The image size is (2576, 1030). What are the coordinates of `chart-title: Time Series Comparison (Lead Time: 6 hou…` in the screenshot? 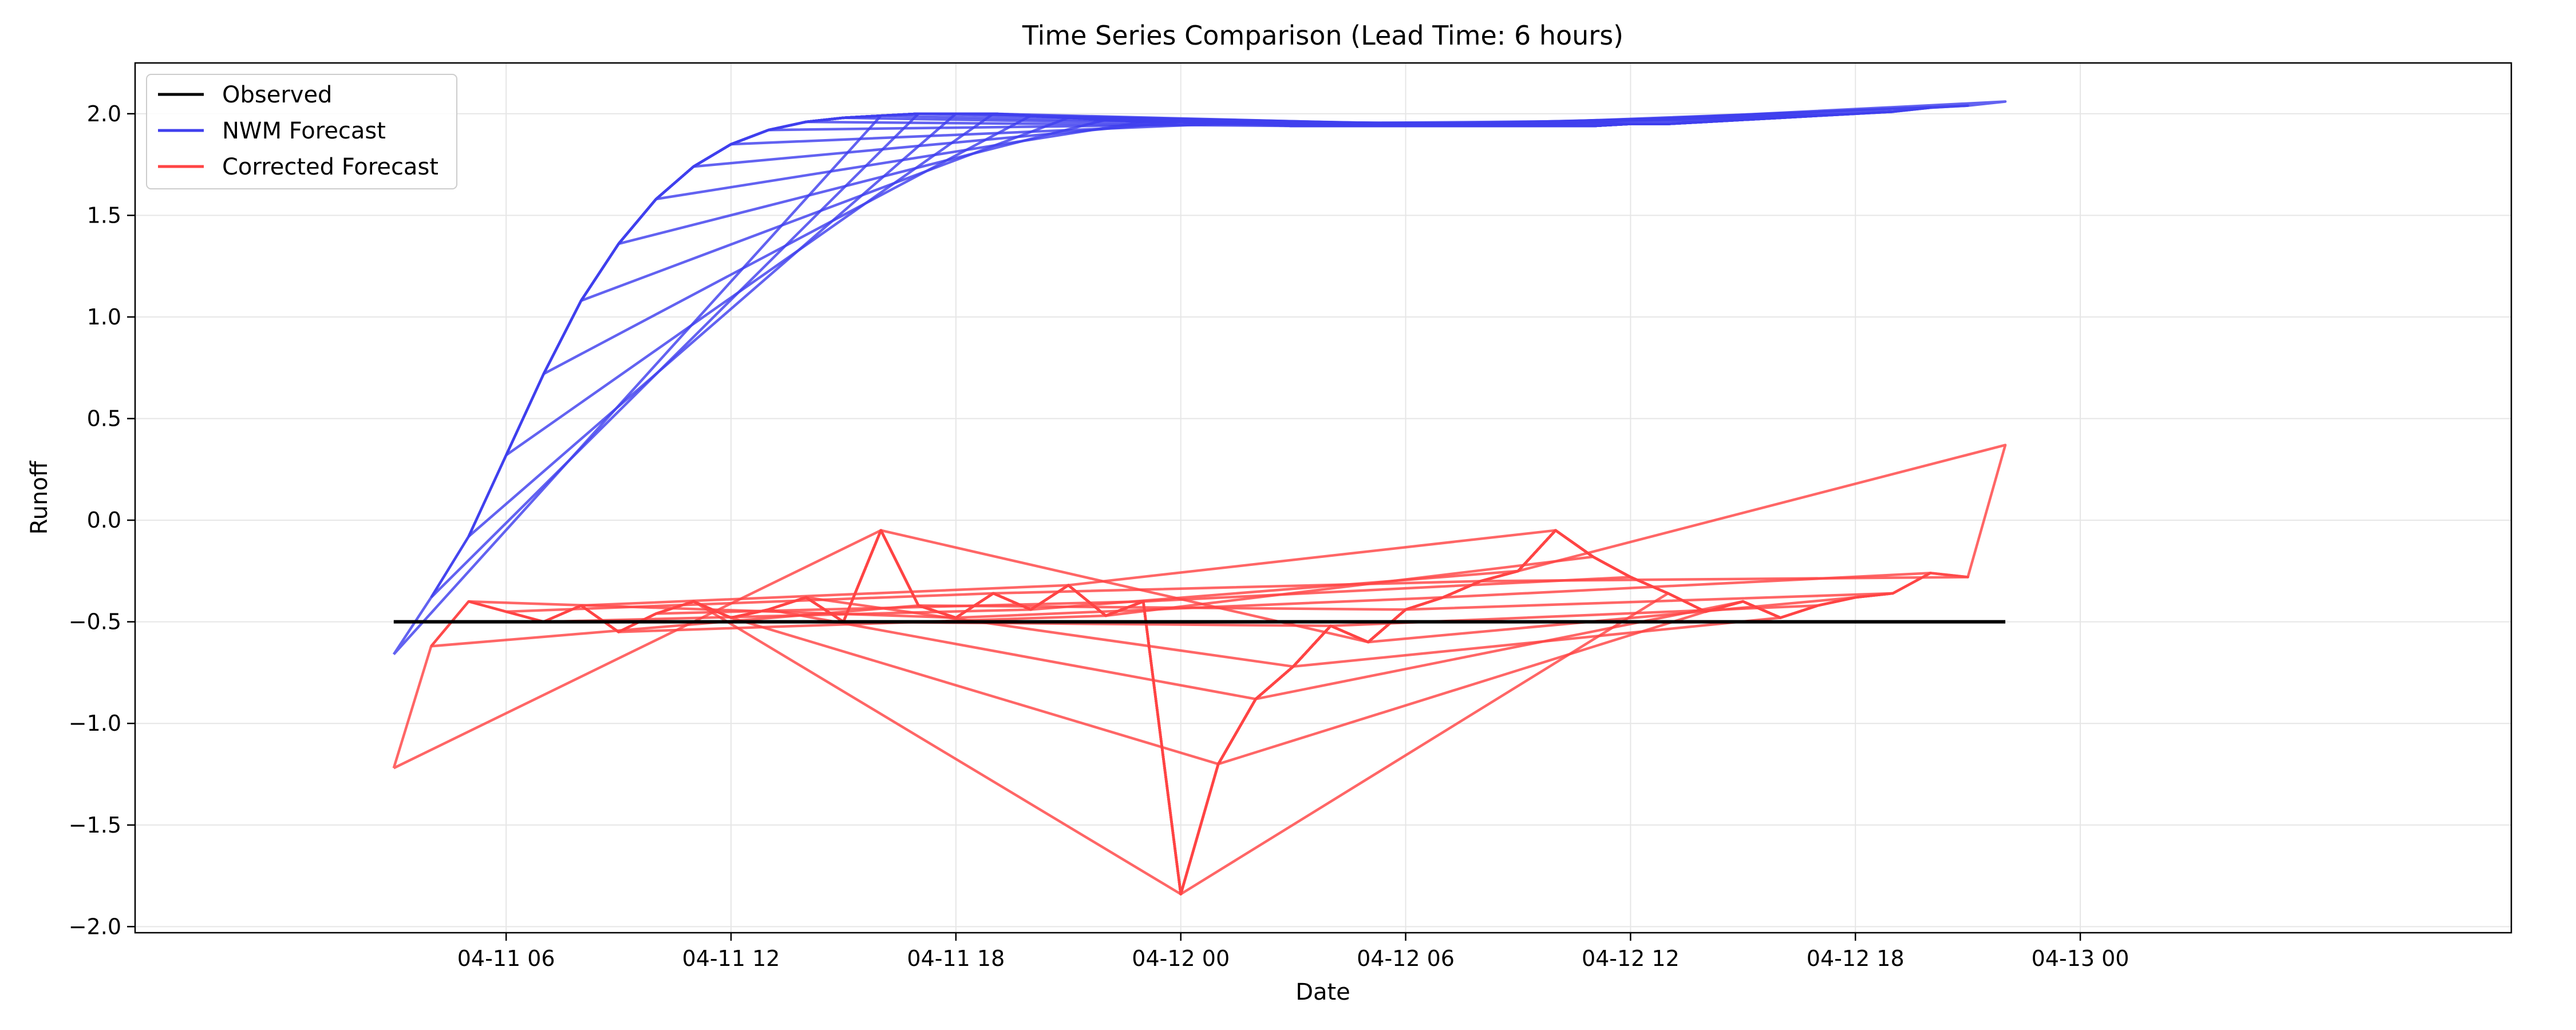 It's located at (1322, 35).